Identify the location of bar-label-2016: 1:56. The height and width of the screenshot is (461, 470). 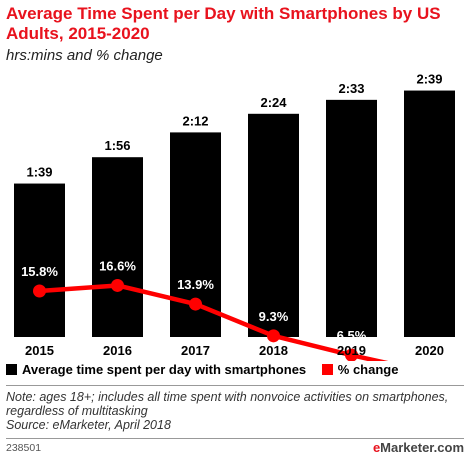
(117, 145).